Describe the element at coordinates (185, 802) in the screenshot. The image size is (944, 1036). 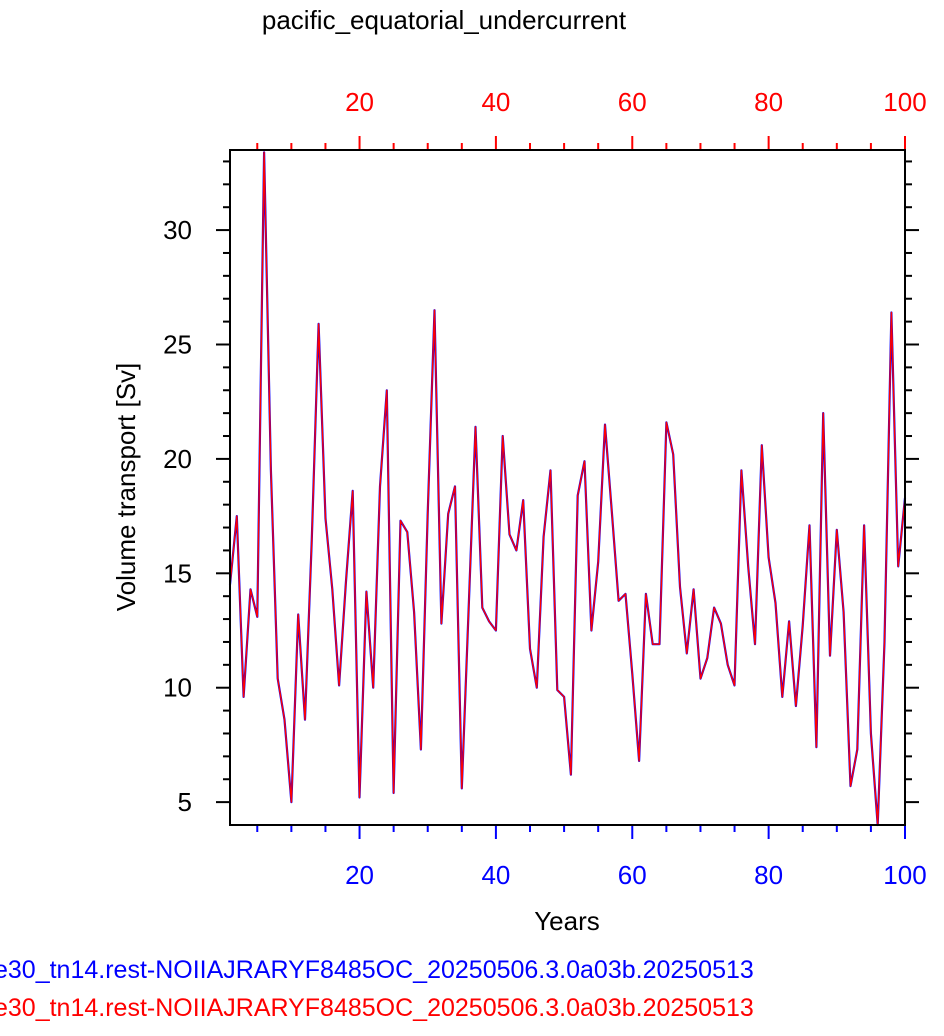
I see `y-tick-label: 5` at that location.